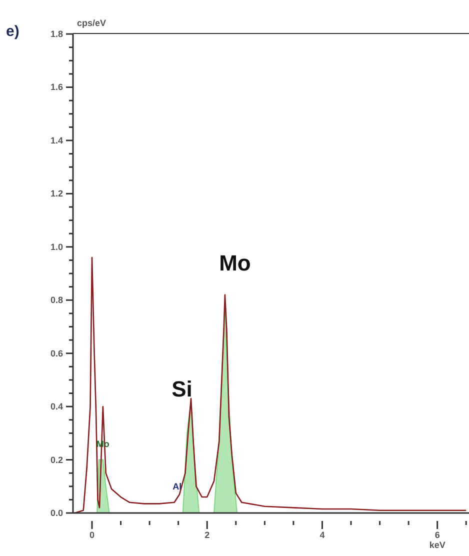  Describe the element at coordinates (13, 31) in the screenshot. I see `text: e)` at that location.